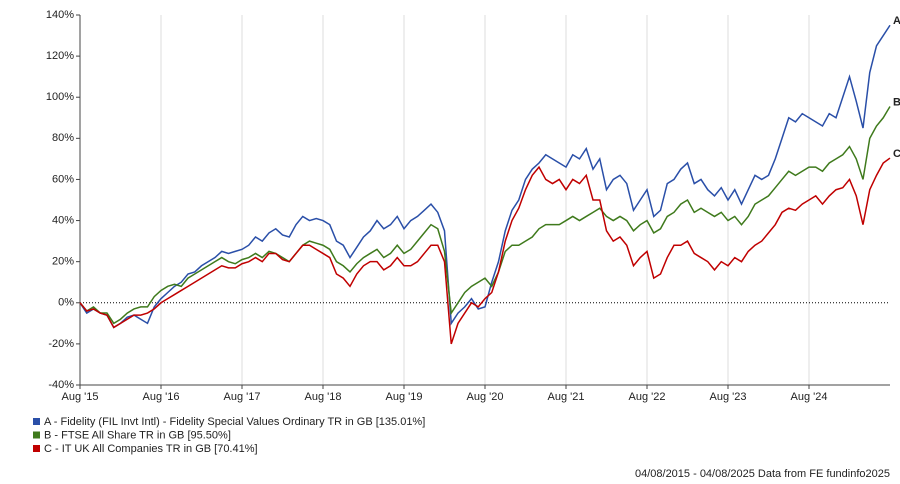  I want to click on legend-label: B - FTSE All Share TR in GB [95.50%], so click(137, 435).